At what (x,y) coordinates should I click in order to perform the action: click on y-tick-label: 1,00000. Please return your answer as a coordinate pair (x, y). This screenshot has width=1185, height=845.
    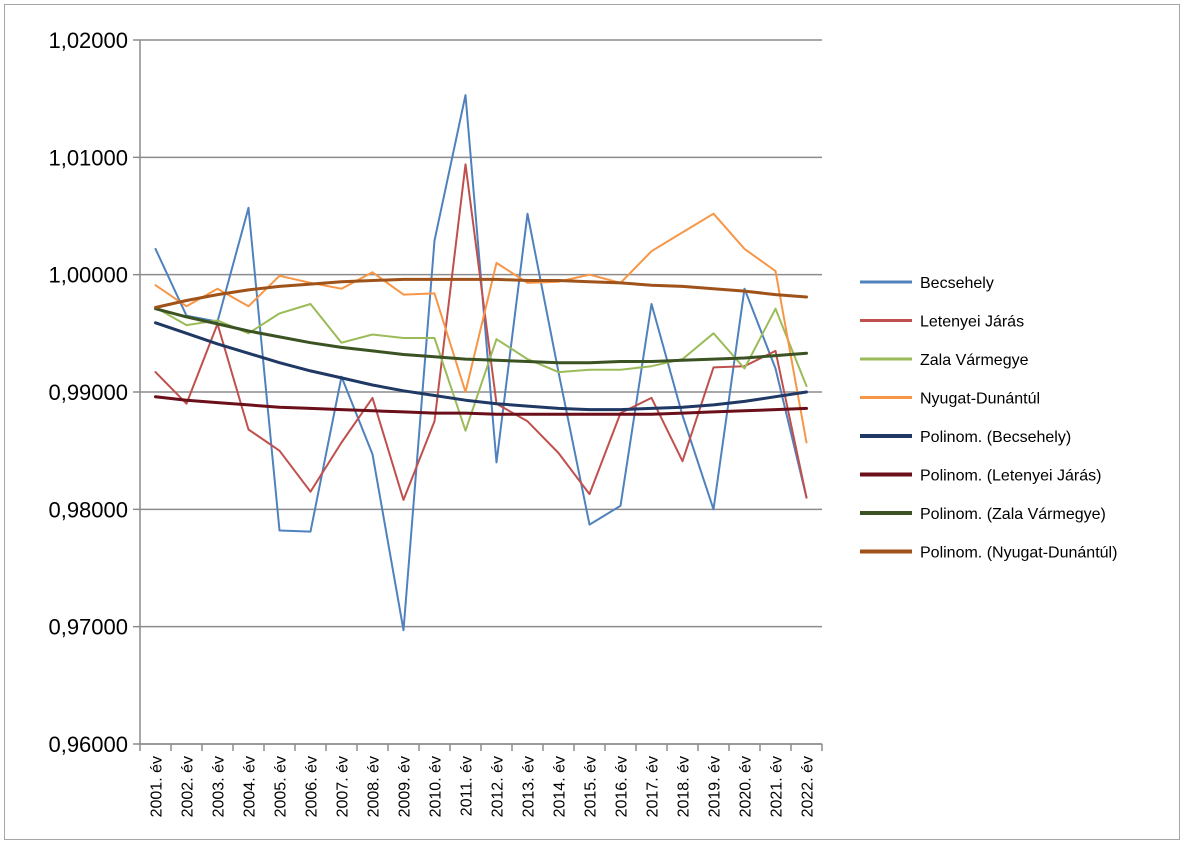
    Looking at the image, I should click on (88, 275).